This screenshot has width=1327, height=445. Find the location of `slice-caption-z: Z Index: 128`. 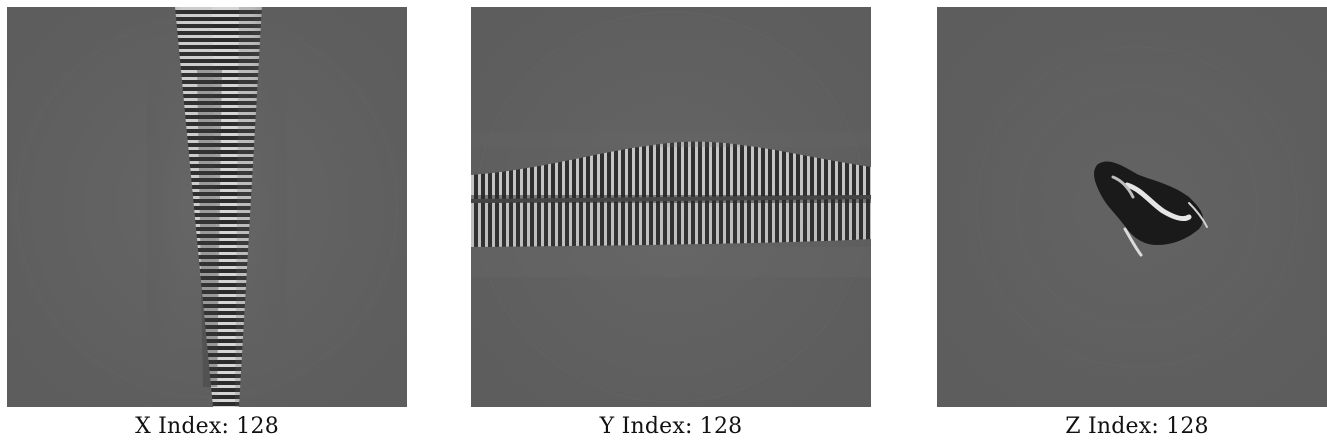

slice-caption-z: Z Index: 128 is located at coordinates (1137, 426).